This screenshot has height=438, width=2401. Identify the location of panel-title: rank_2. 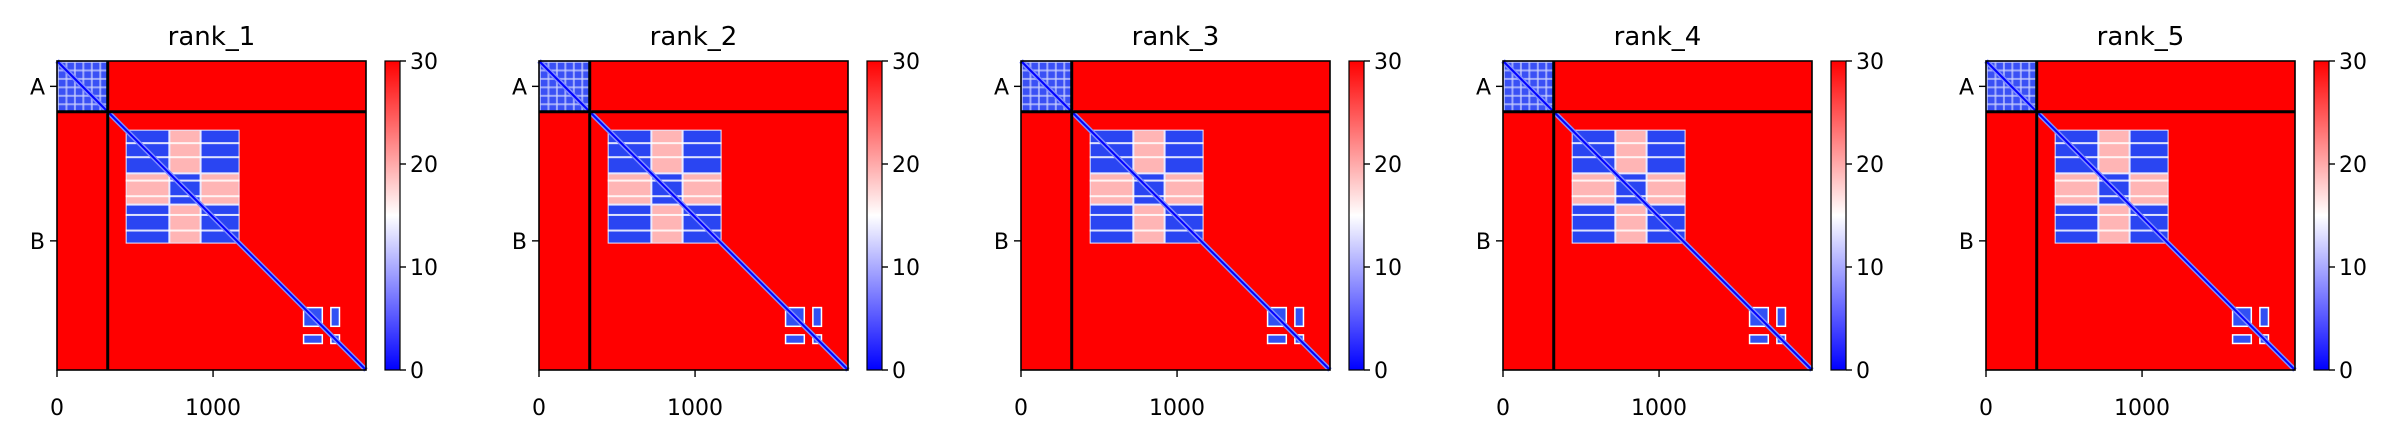
(694, 37).